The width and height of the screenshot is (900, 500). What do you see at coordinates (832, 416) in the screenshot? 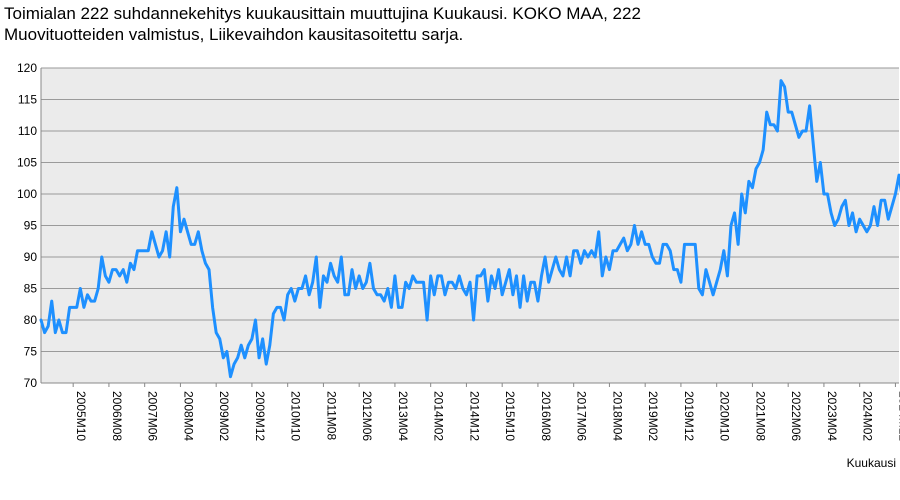
I see `x-tick-label: 2023M04` at bounding box center [832, 416].